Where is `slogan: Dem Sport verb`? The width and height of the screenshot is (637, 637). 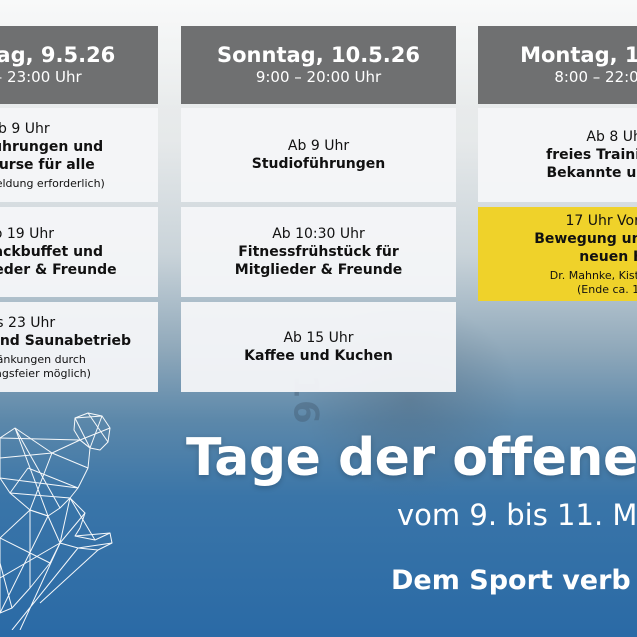
slogan: Dem Sport verb is located at coordinates (511, 580).